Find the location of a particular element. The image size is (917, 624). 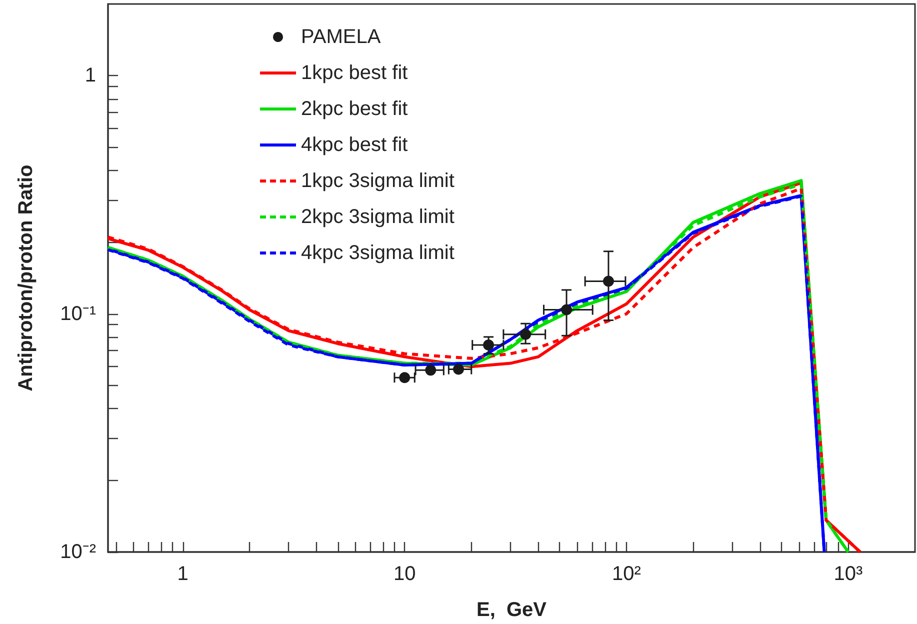

x-tick-label: 1 is located at coordinates (182, 574).